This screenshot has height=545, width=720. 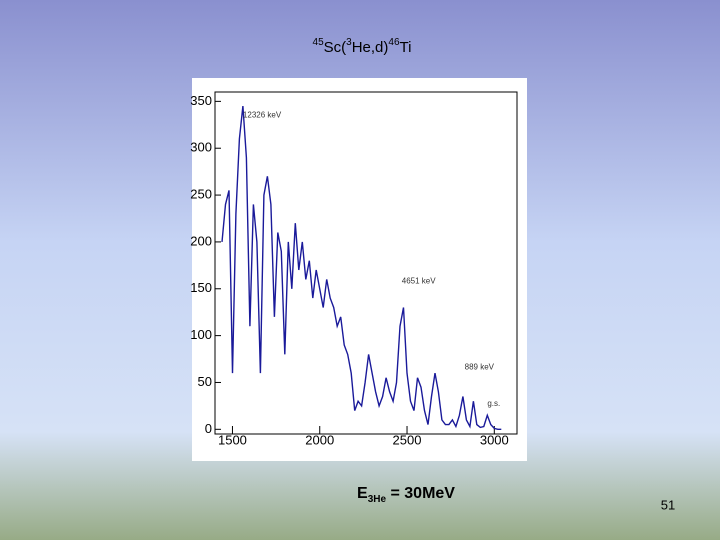 What do you see at coordinates (205, 381) in the screenshot?
I see `y-tick-label: 50` at bounding box center [205, 381].